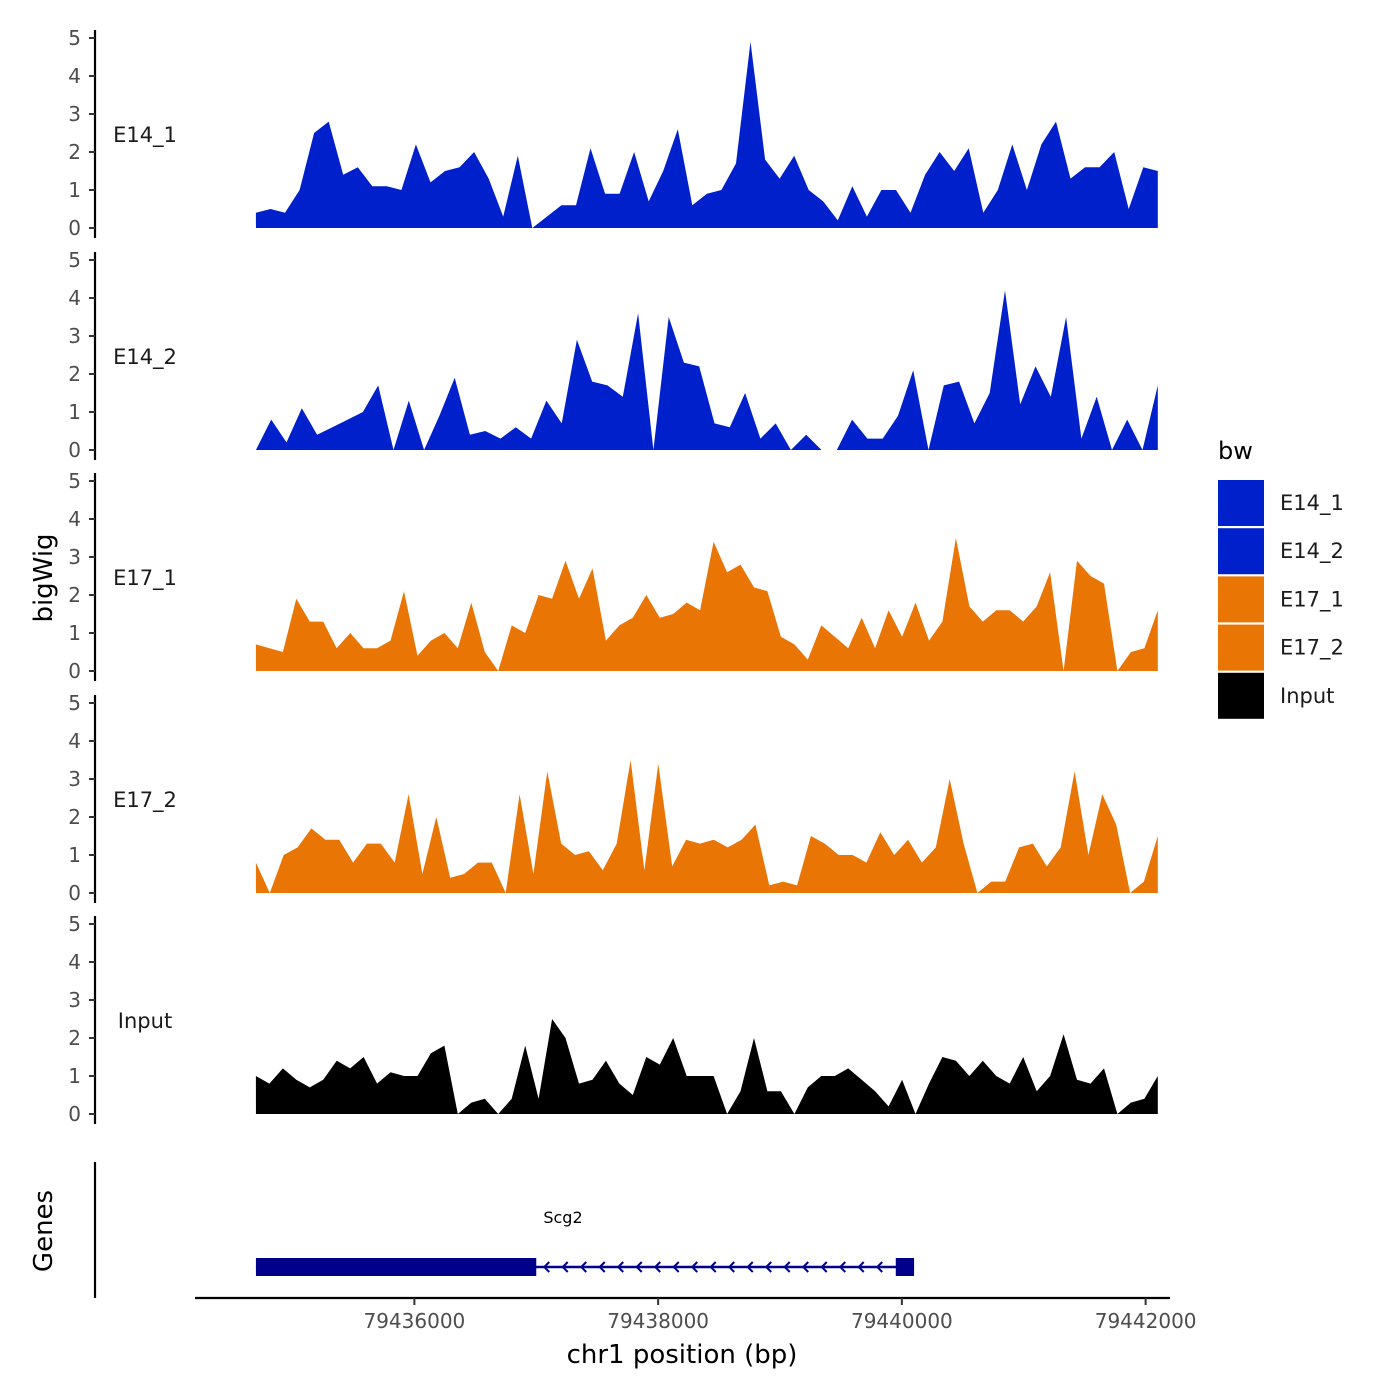 This screenshot has height=1400, width=1400. I want to click on track-e17-2: 0 1 2 3 4 5 E17_2, so click(613, 798).